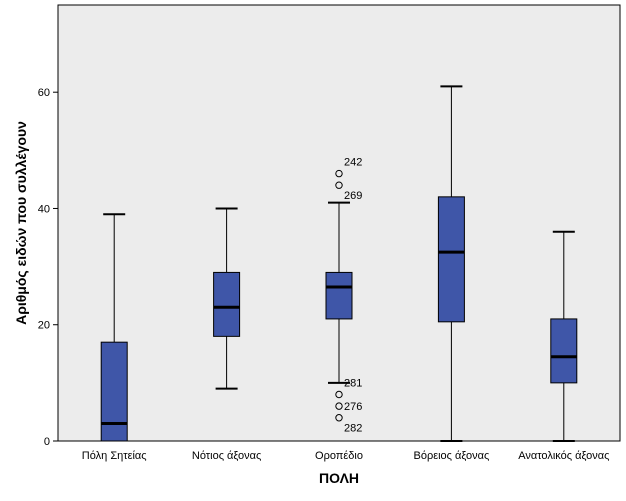 The image size is (626, 501). I want to click on x-tick-label: Ανατολικός άξονας, so click(563, 456).